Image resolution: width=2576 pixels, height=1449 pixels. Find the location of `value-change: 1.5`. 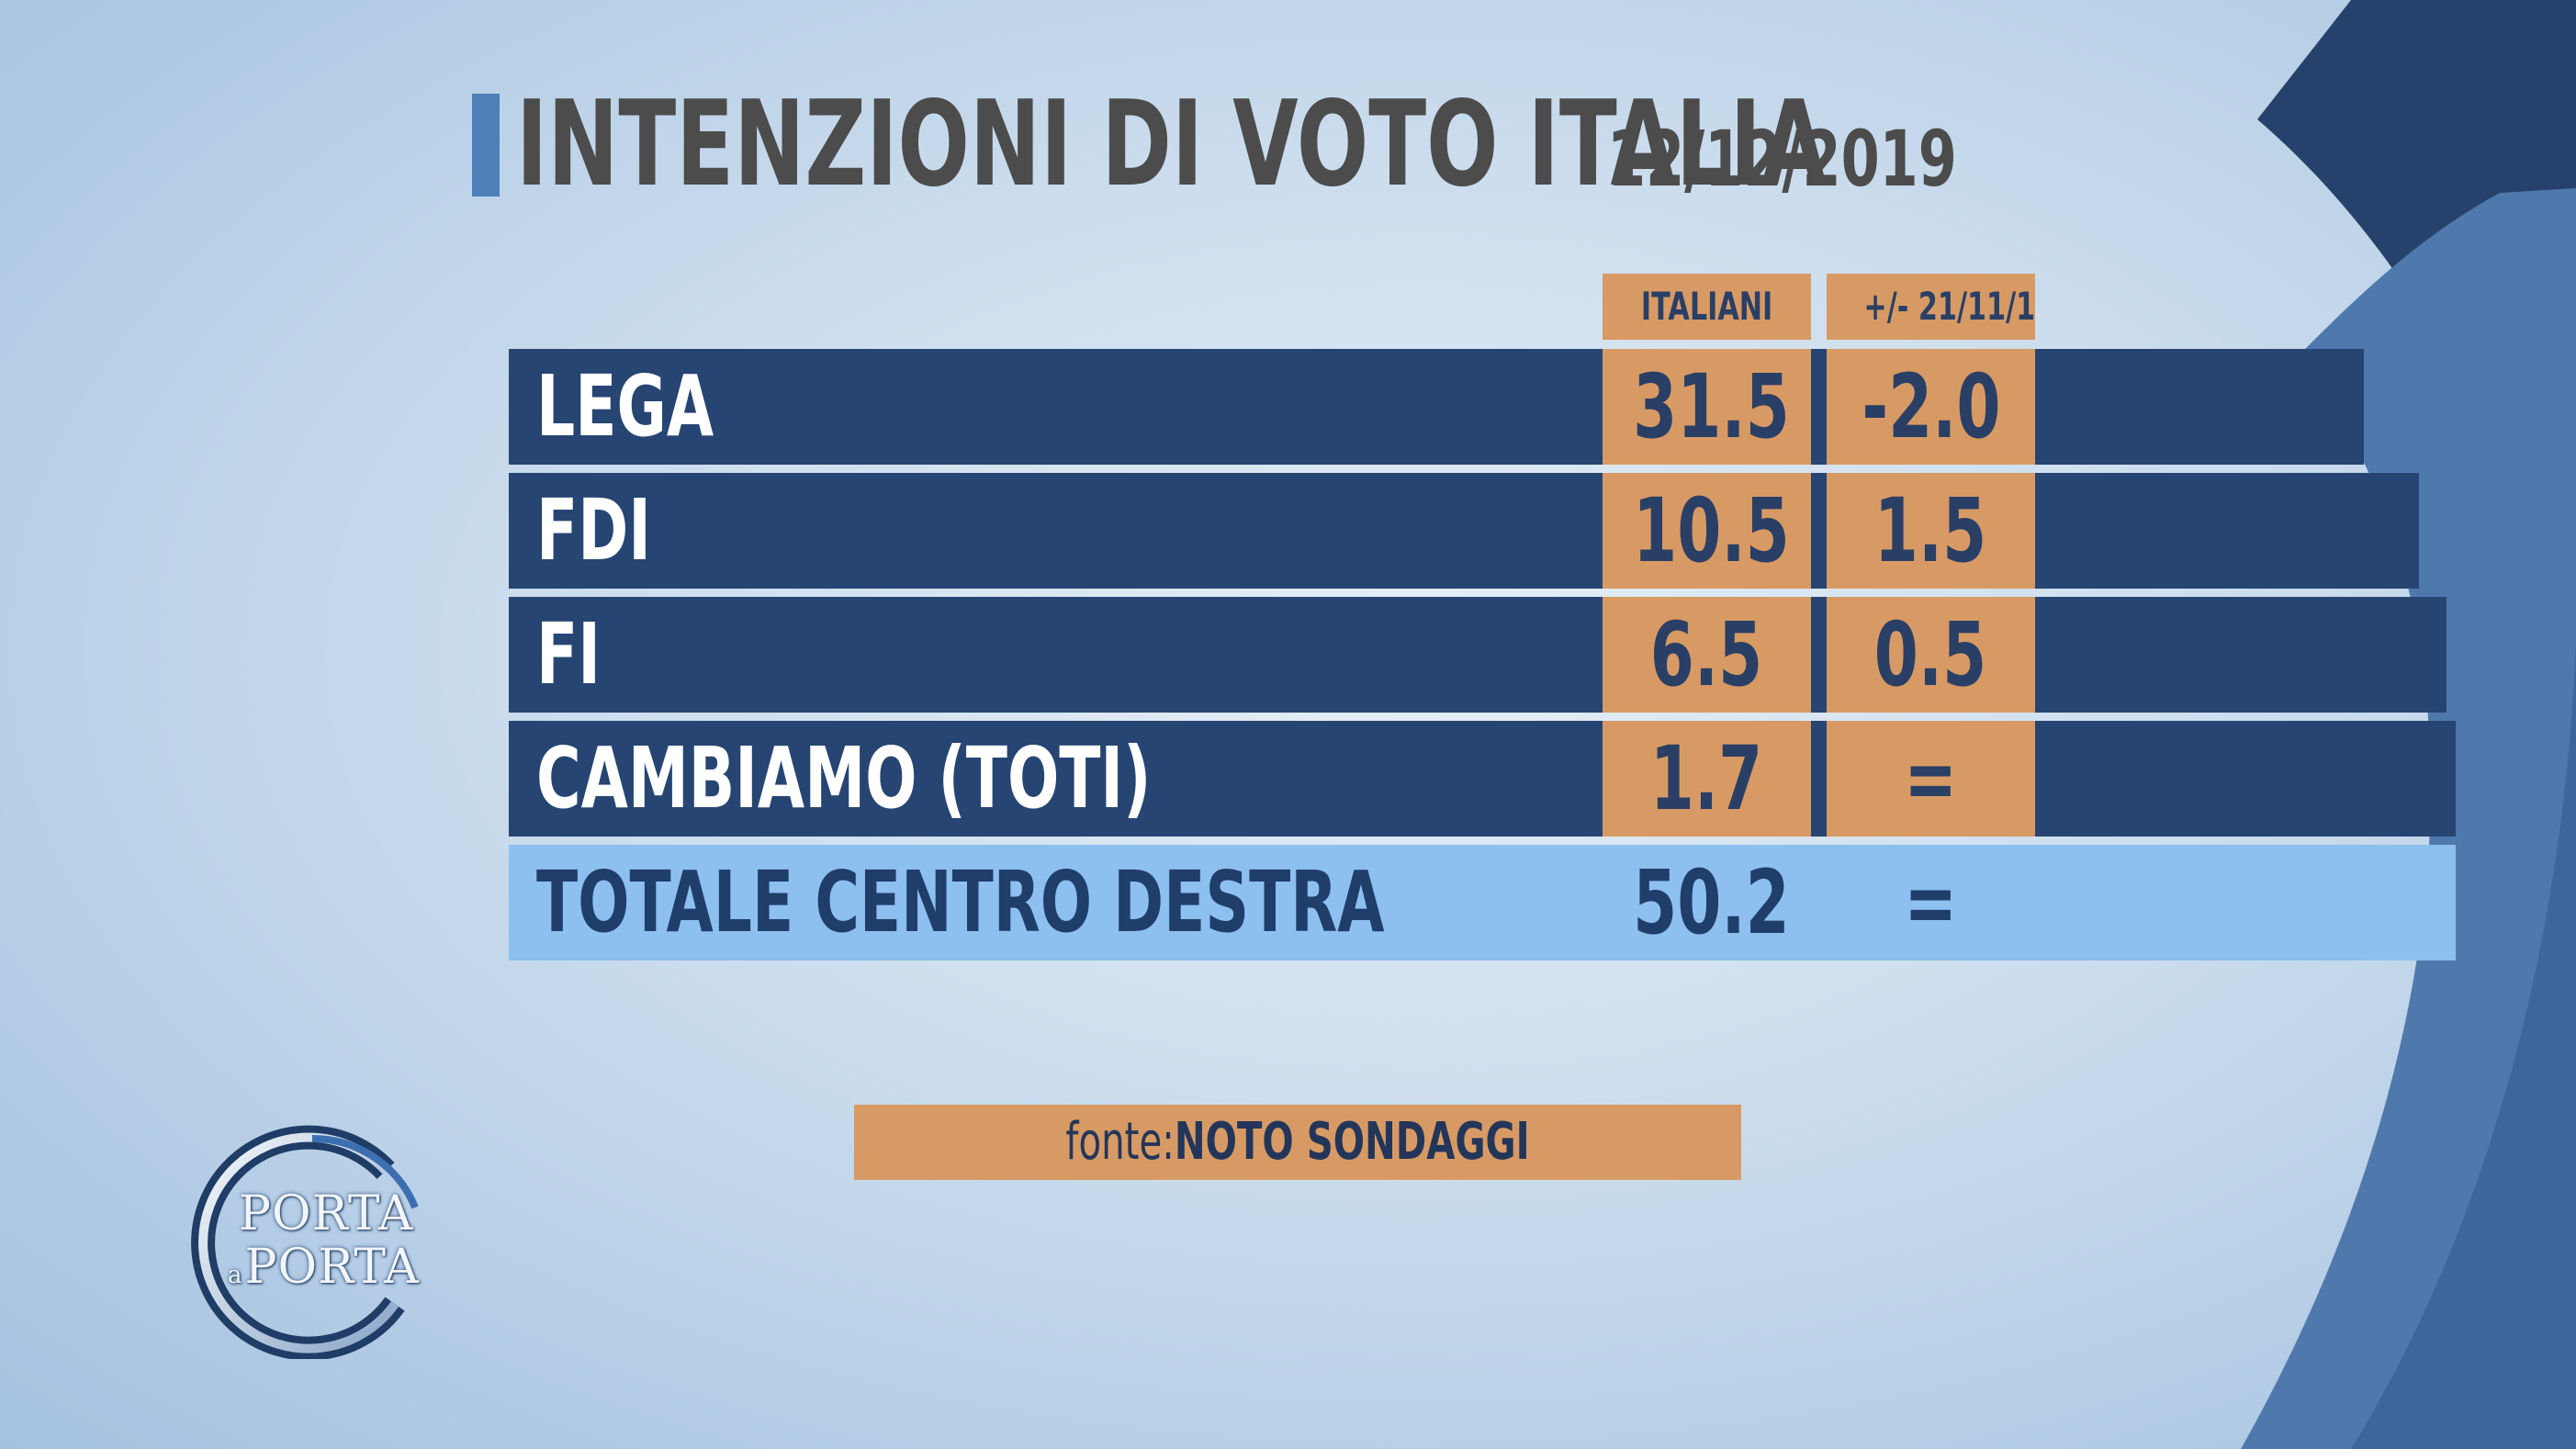

value-change: 1.5 is located at coordinates (1931, 531).